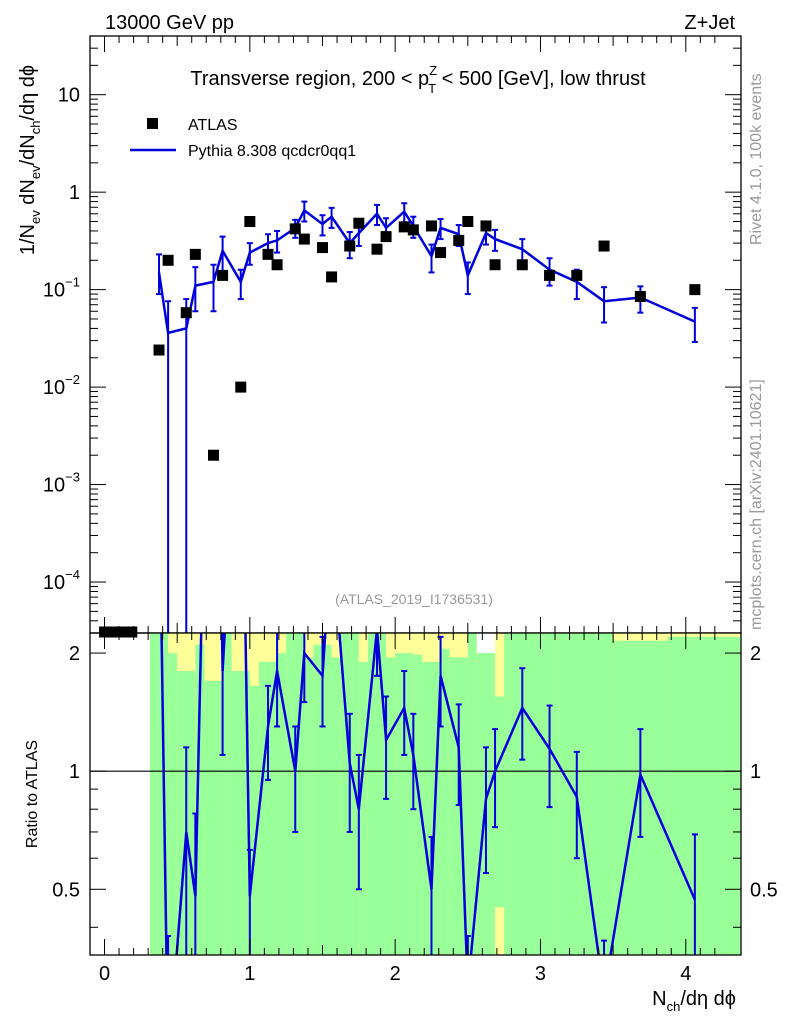 This screenshot has width=786, height=1024. What do you see at coordinates (74, 772) in the screenshot?
I see `ratio-ytick-label-left: 1` at bounding box center [74, 772].